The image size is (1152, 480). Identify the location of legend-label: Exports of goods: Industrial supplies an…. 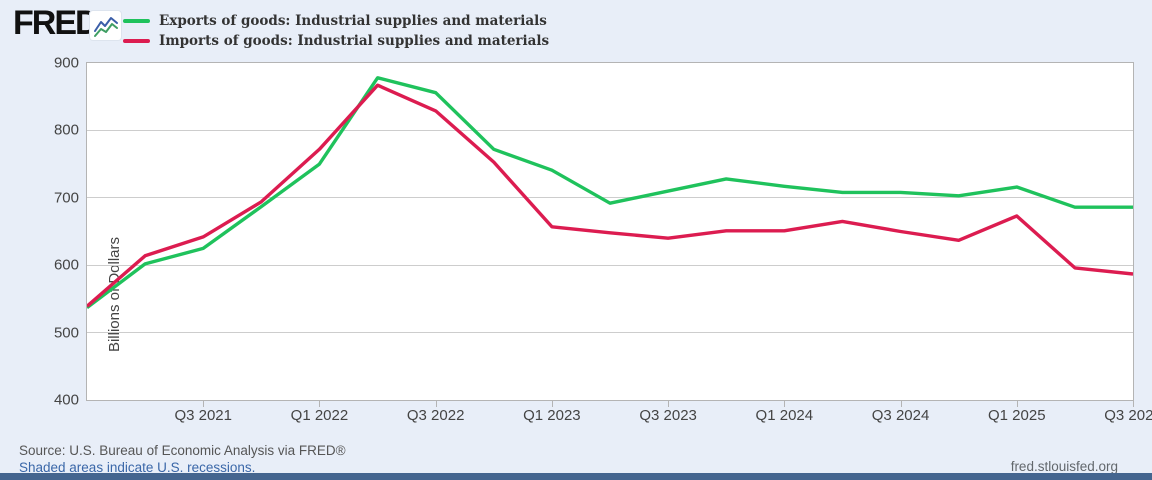
(353, 21).